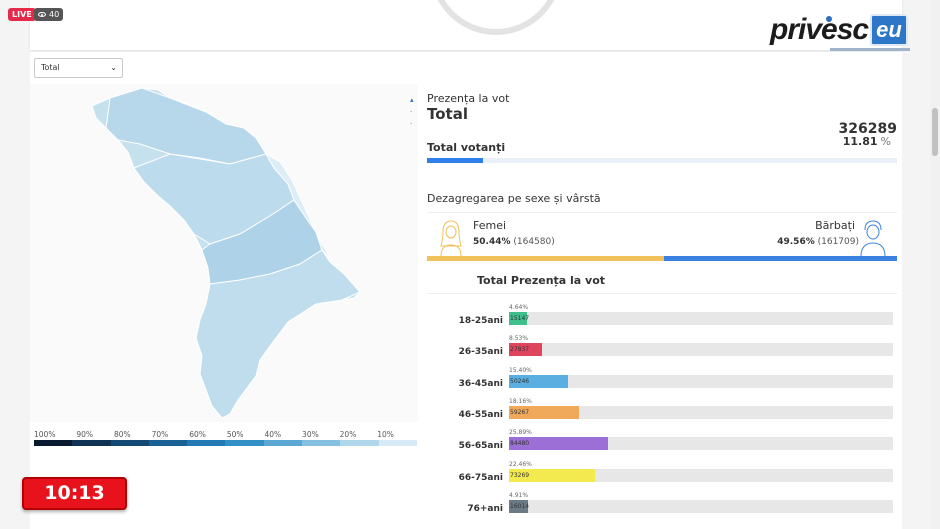  I want to click on legend-label: 30%, so click(310, 434).